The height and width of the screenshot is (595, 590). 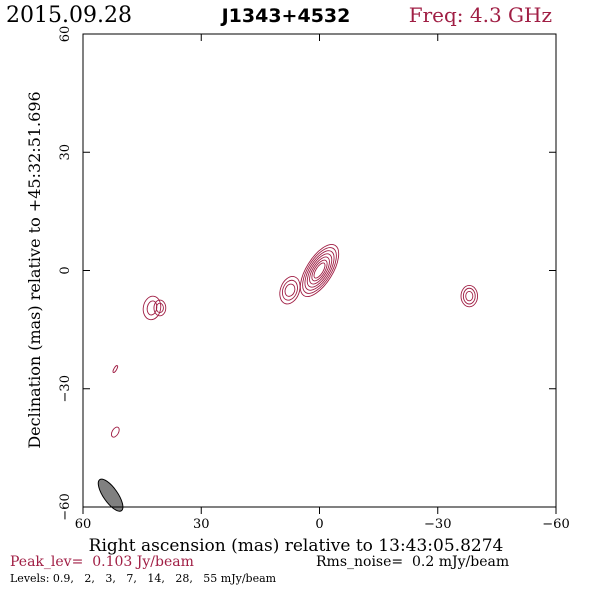 What do you see at coordinates (65, 388) in the screenshot?
I see `y-tick-label-3: −30` at bounding box center [65, 388].